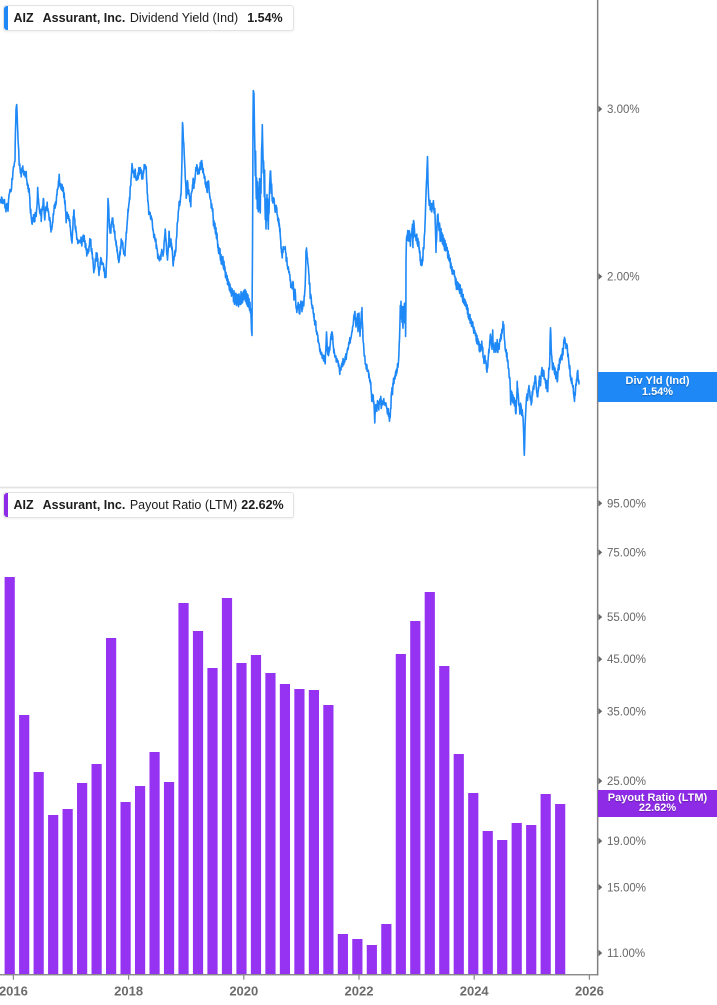 This screenshot has height=1005, width=717. Describe the element at coordinates (626, 888) in the screenshot. I see `svg-text: 15.00%` at that location.